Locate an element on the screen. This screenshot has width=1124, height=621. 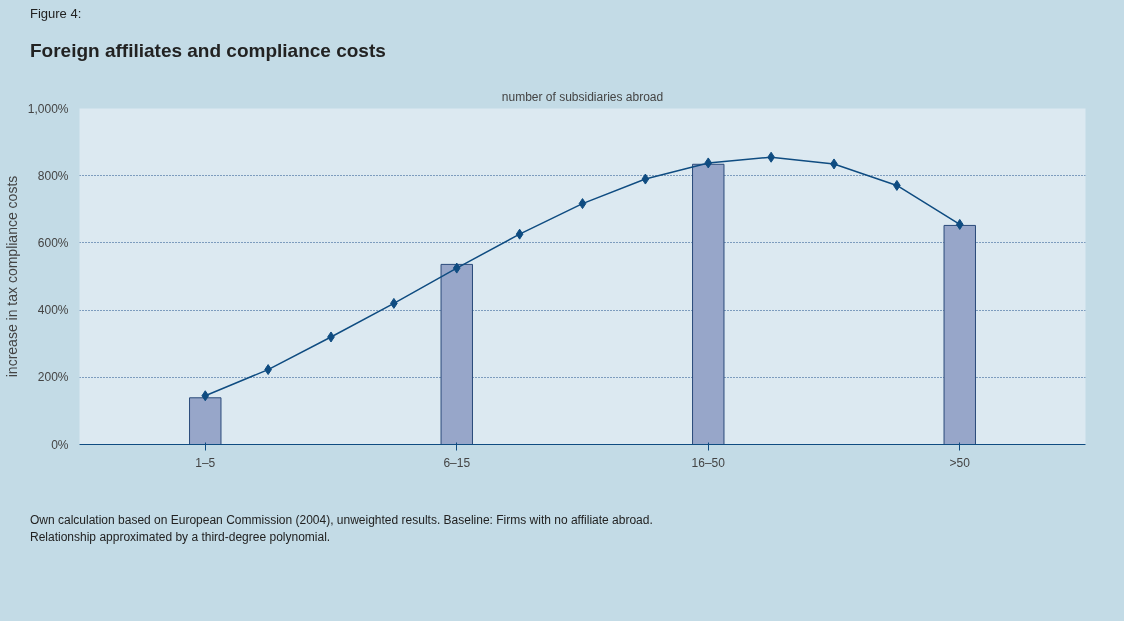
text: Relationship approximated by a third-degree polynomial. is located at coordinates (180, 537).